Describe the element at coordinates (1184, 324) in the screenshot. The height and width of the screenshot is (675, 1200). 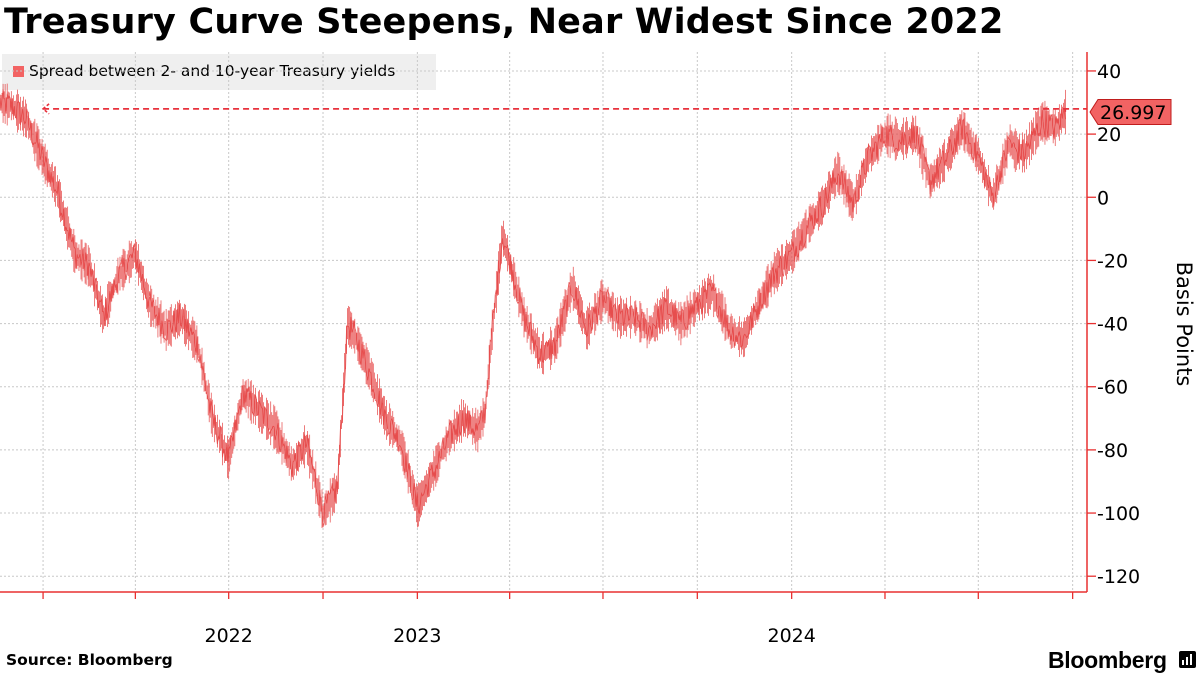
I see `y-axis-title: Basis Points` at that location.